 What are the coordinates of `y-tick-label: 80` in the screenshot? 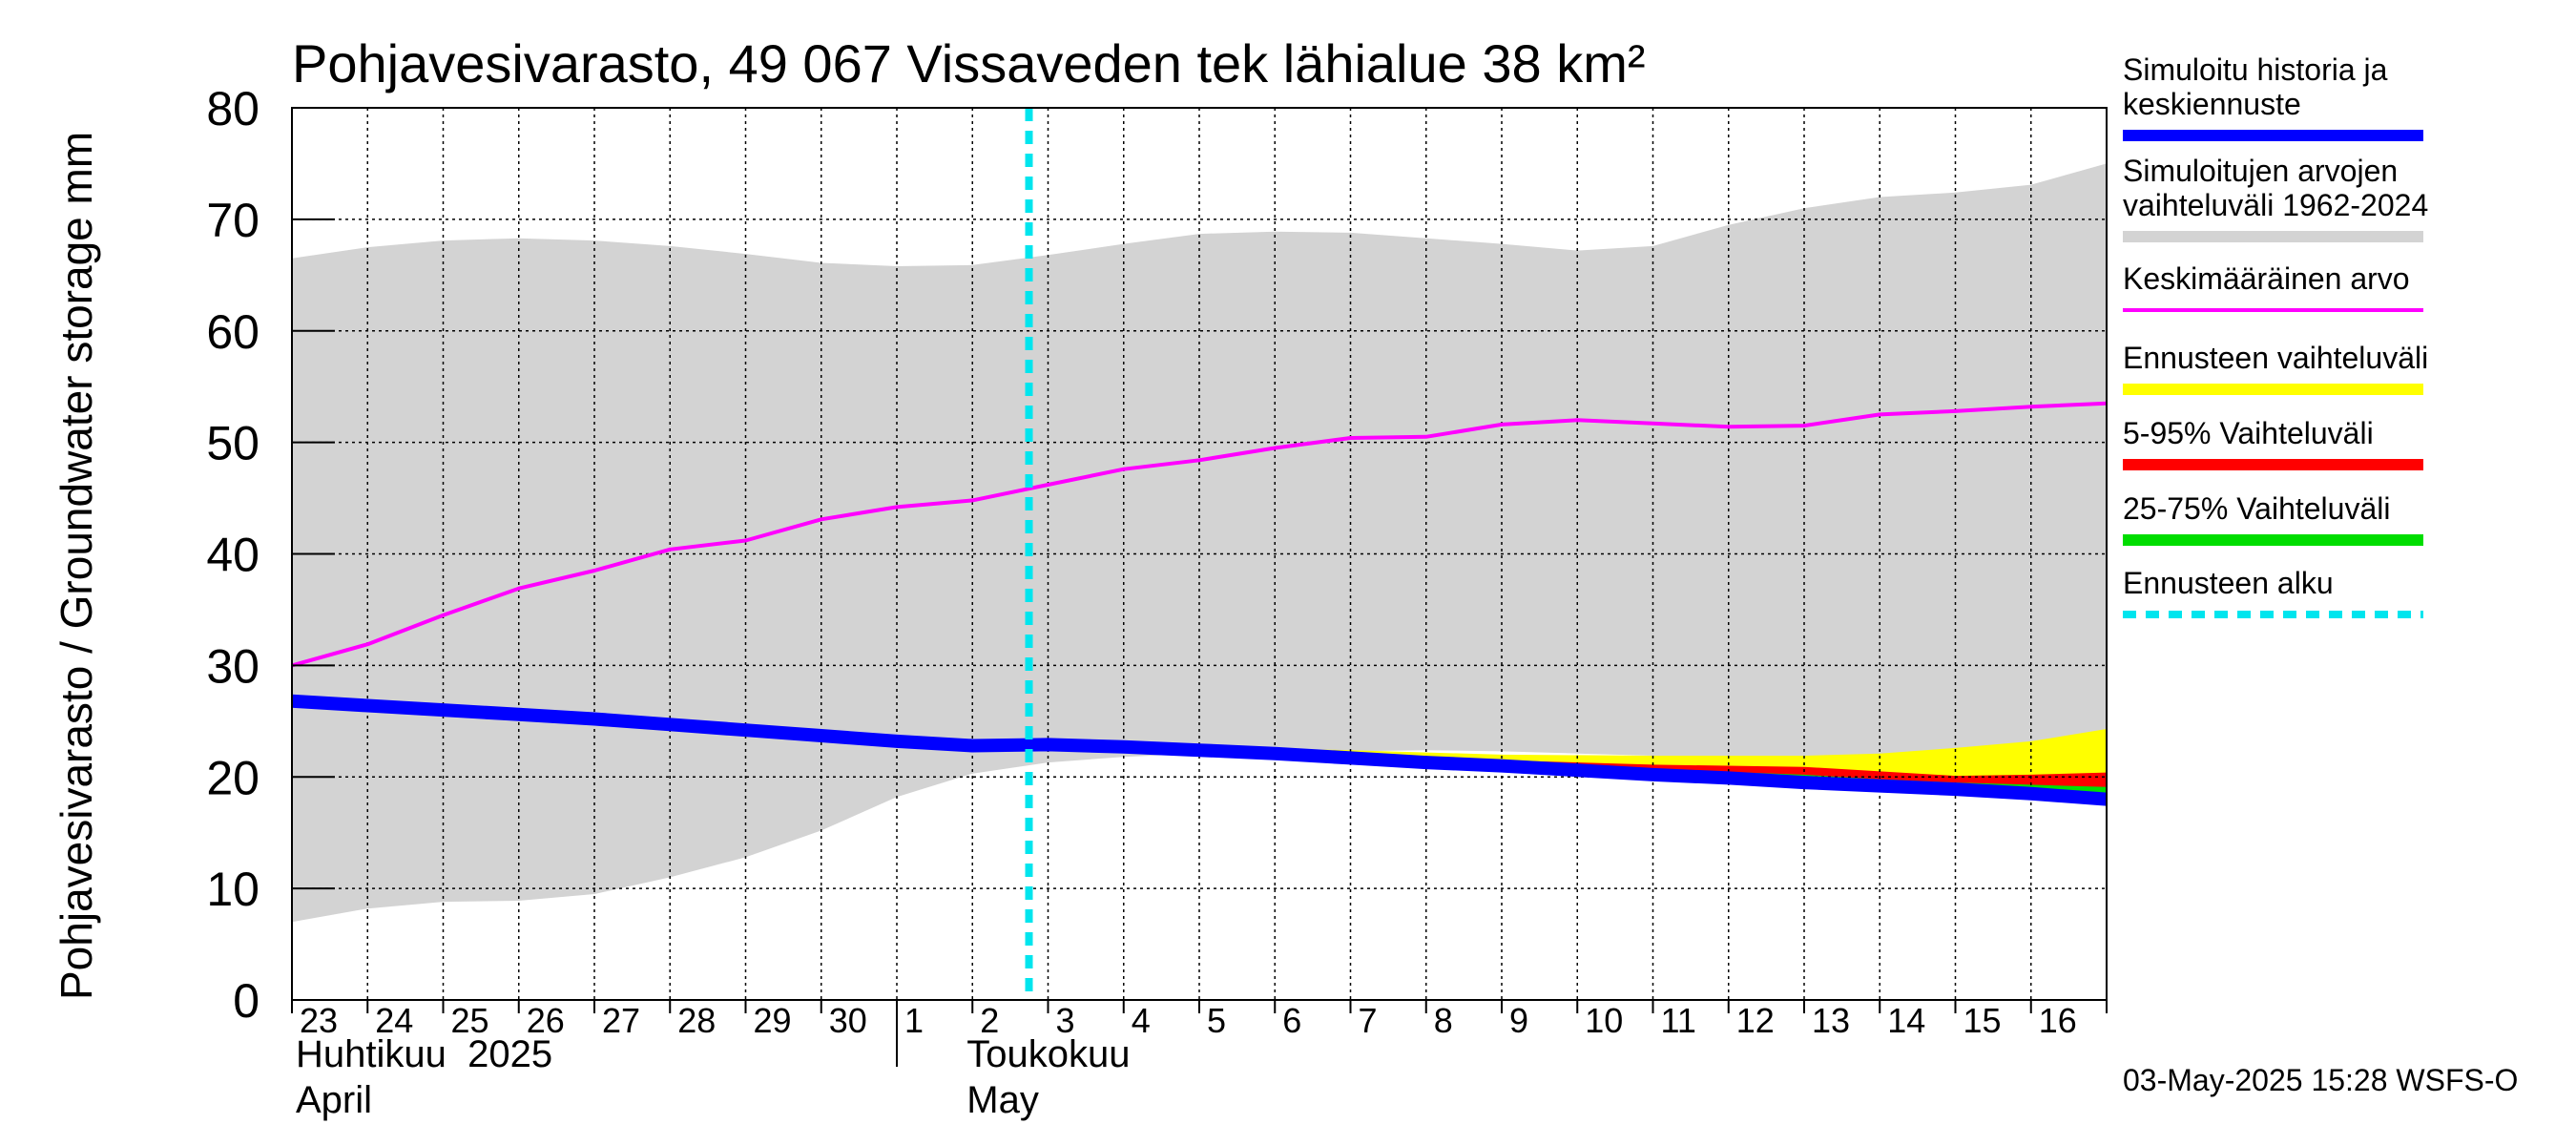 It's located at (233, 109).